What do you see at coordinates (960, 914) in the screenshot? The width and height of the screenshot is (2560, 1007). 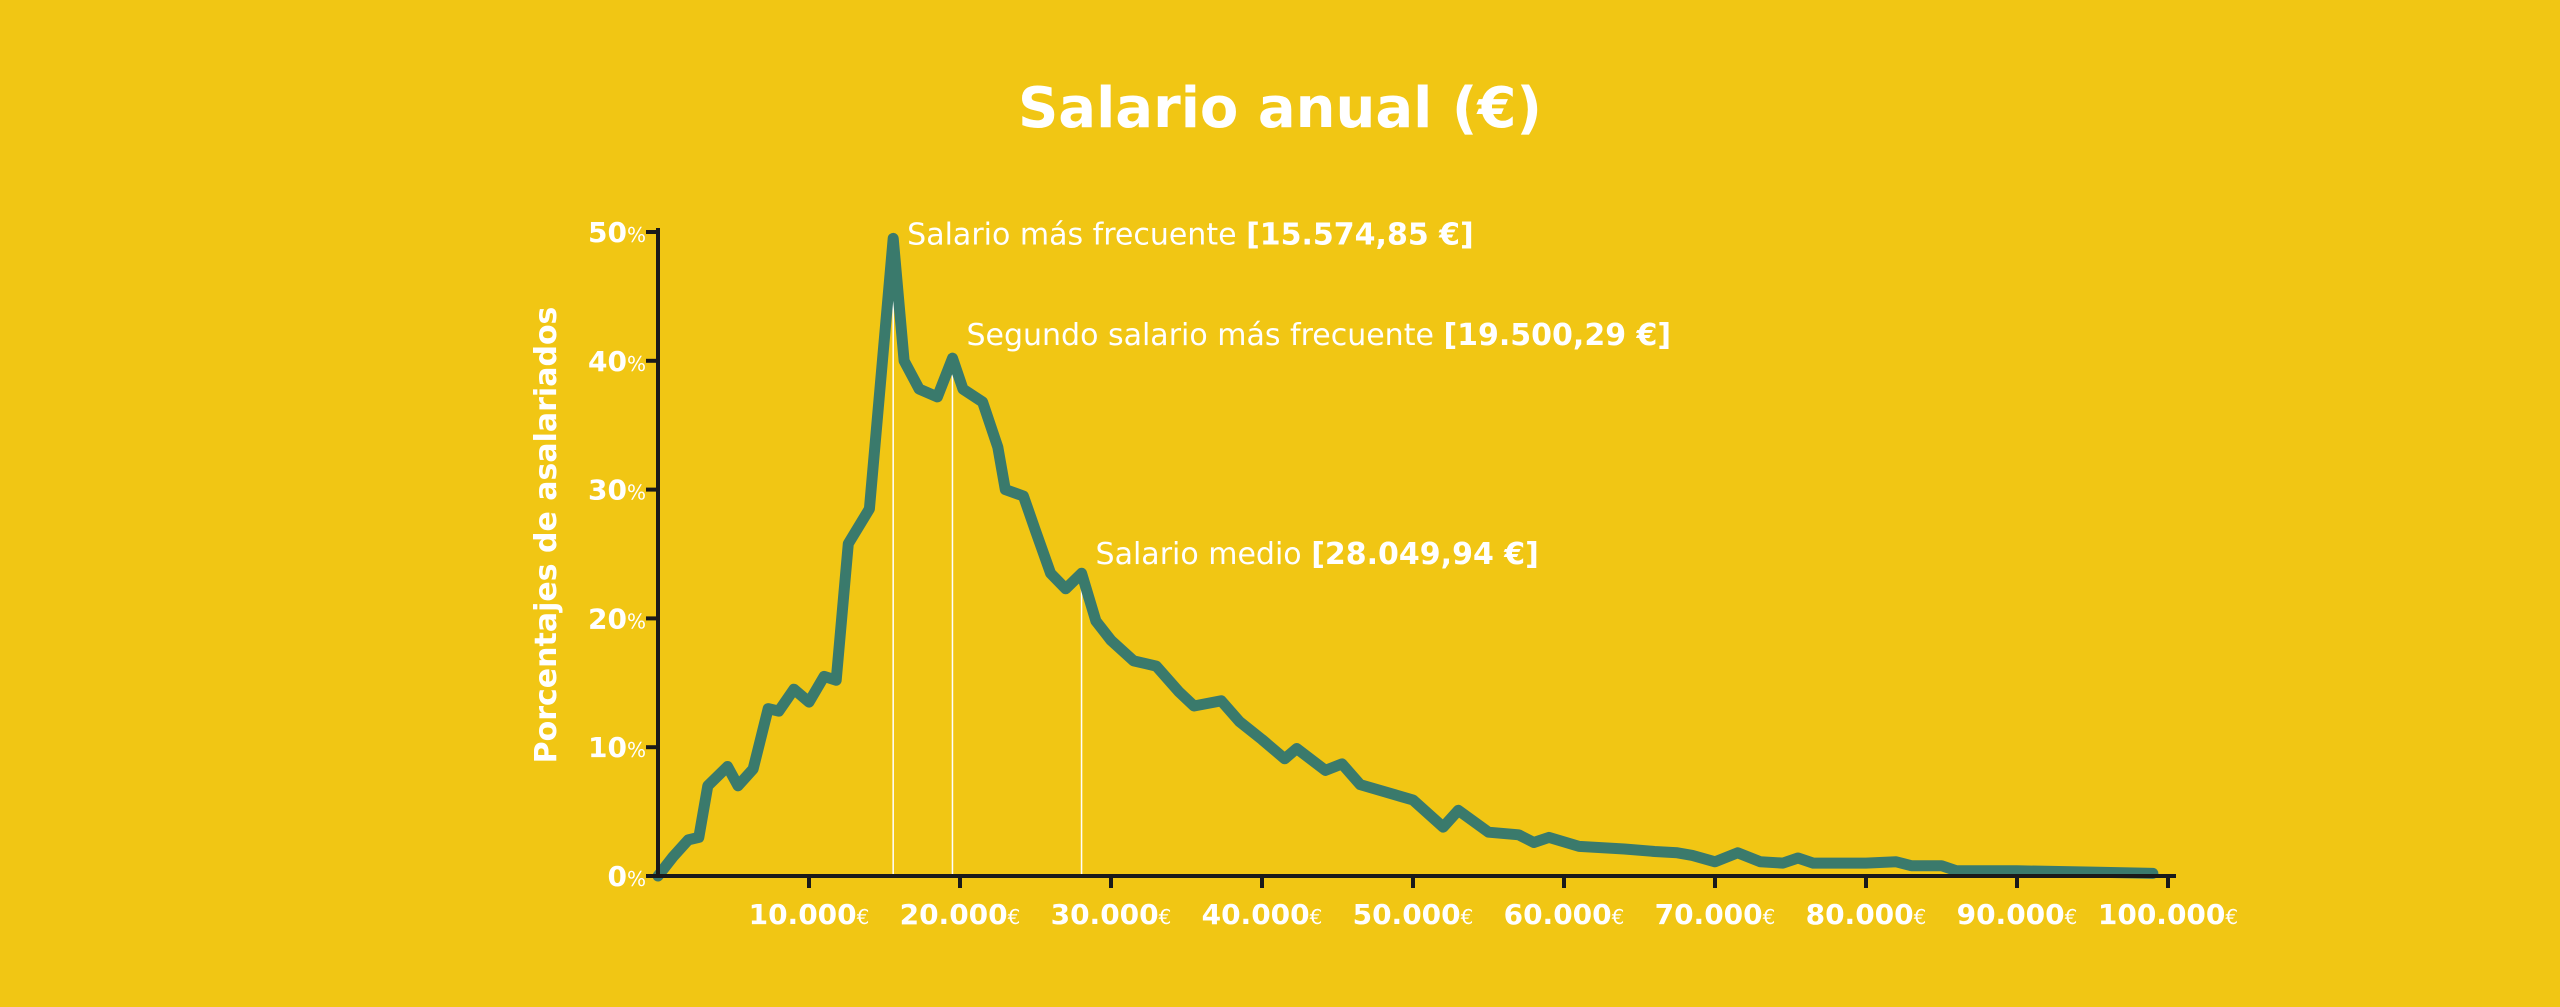 I see `x-tick-label-1: 20.000€` at bounding box center [960, 914].